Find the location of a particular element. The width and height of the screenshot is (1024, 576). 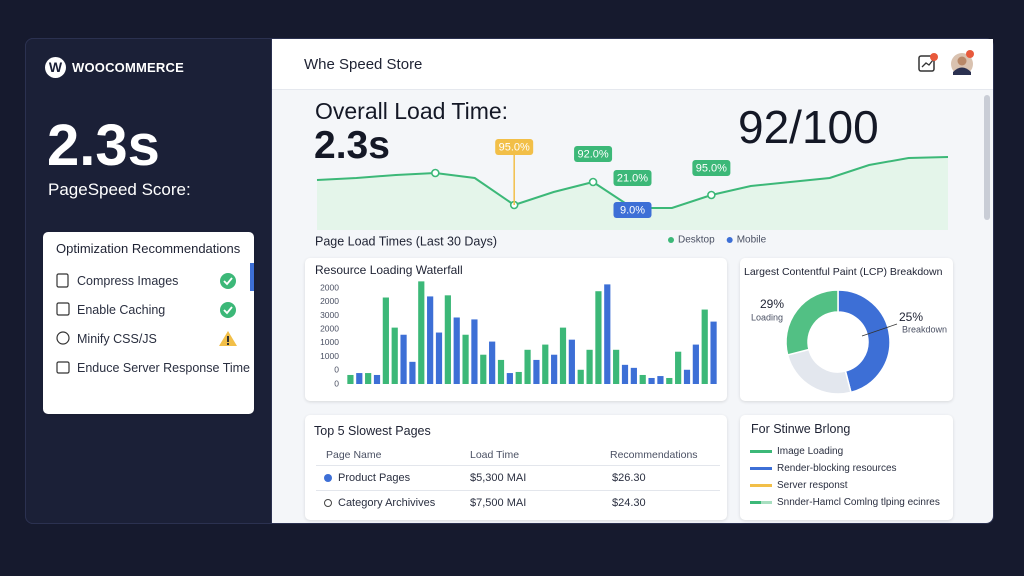

pie-category-label: Loading is located at coordinates (767, 317).